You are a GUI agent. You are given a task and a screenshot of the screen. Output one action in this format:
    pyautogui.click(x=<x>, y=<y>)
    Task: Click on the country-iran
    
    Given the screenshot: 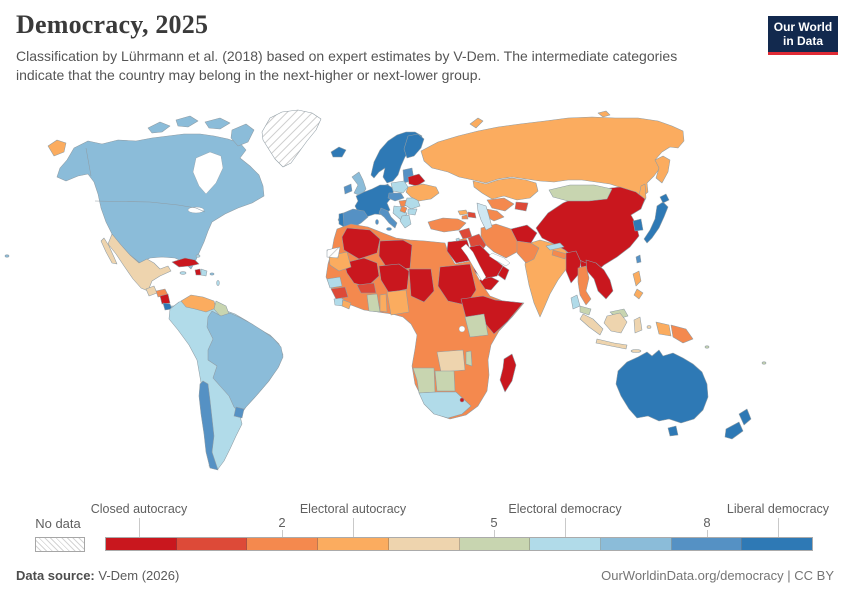 What is the action you would take?
    pyautogui.click(x=500, y=241)
    